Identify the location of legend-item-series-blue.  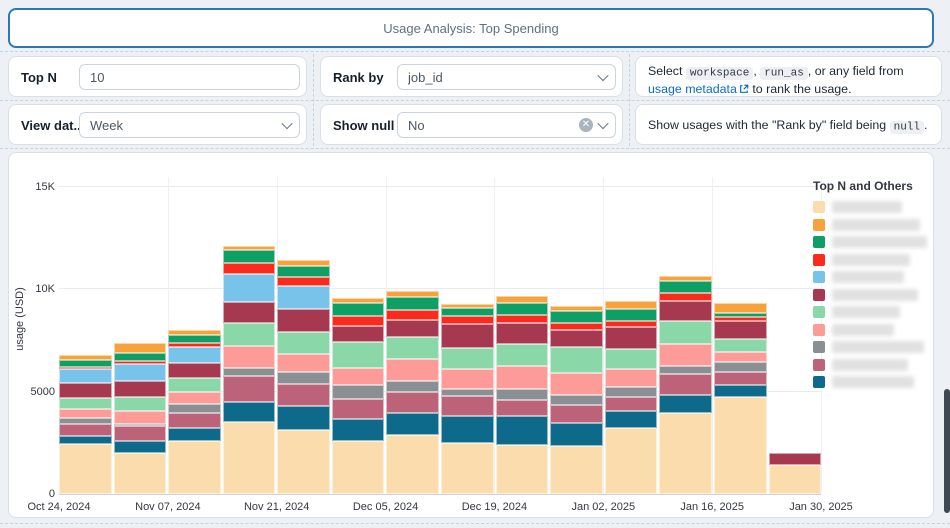
(870, 277).